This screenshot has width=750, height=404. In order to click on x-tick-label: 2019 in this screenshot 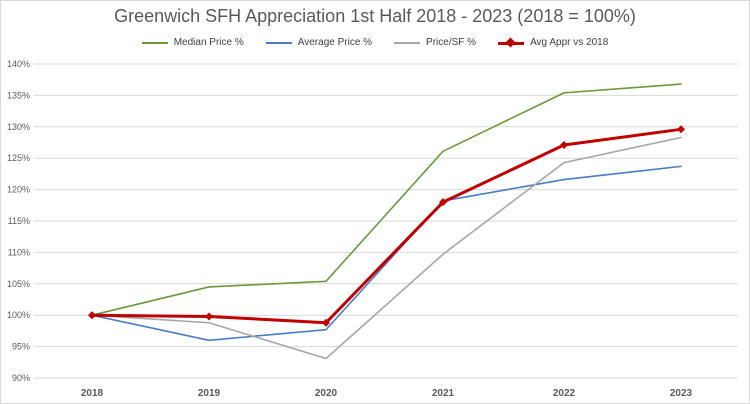, I will do `click(209, 393)`.